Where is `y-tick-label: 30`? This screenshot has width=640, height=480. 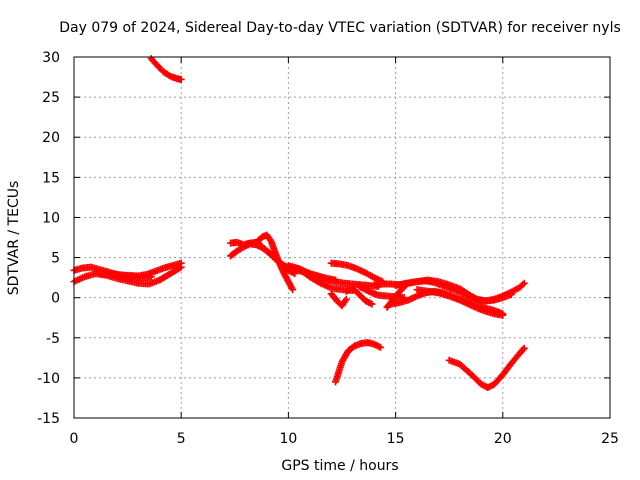 y-tick-label: 30 is located at coordinates (51, 58).